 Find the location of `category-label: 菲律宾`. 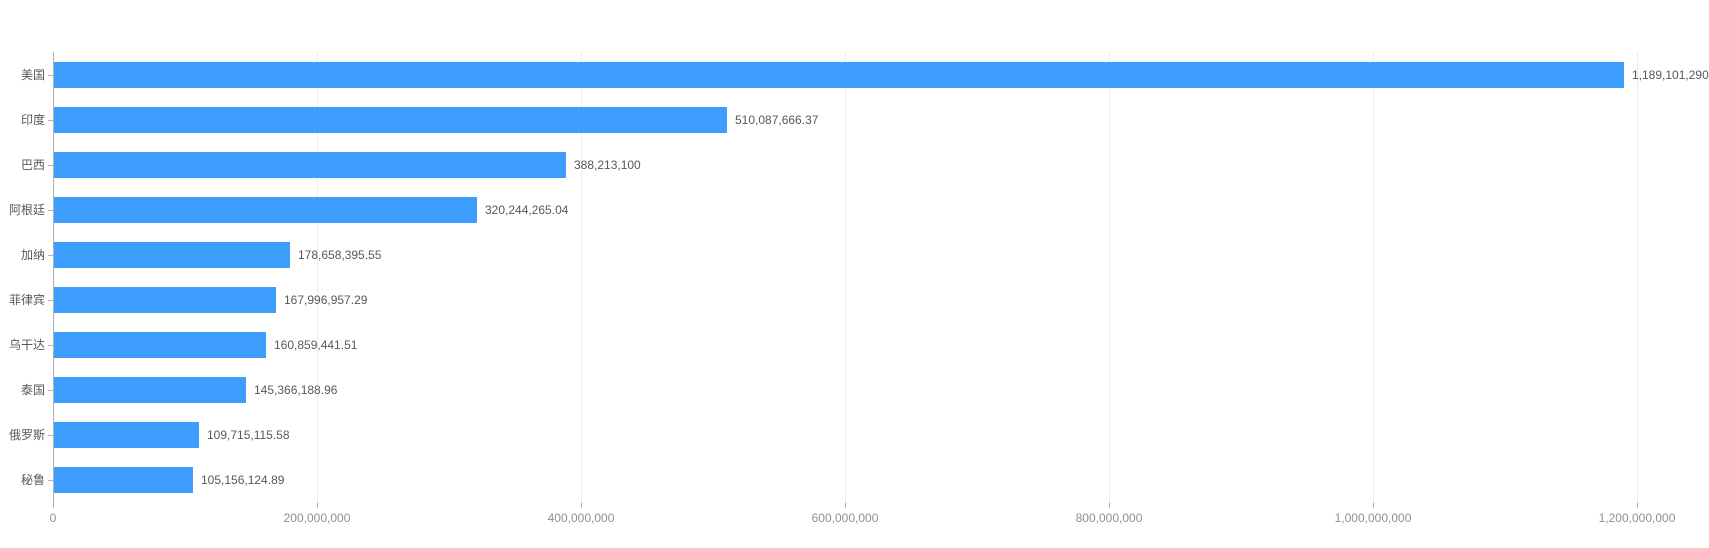

category-label: 菲律宾 is located at coordinates (26, 300).